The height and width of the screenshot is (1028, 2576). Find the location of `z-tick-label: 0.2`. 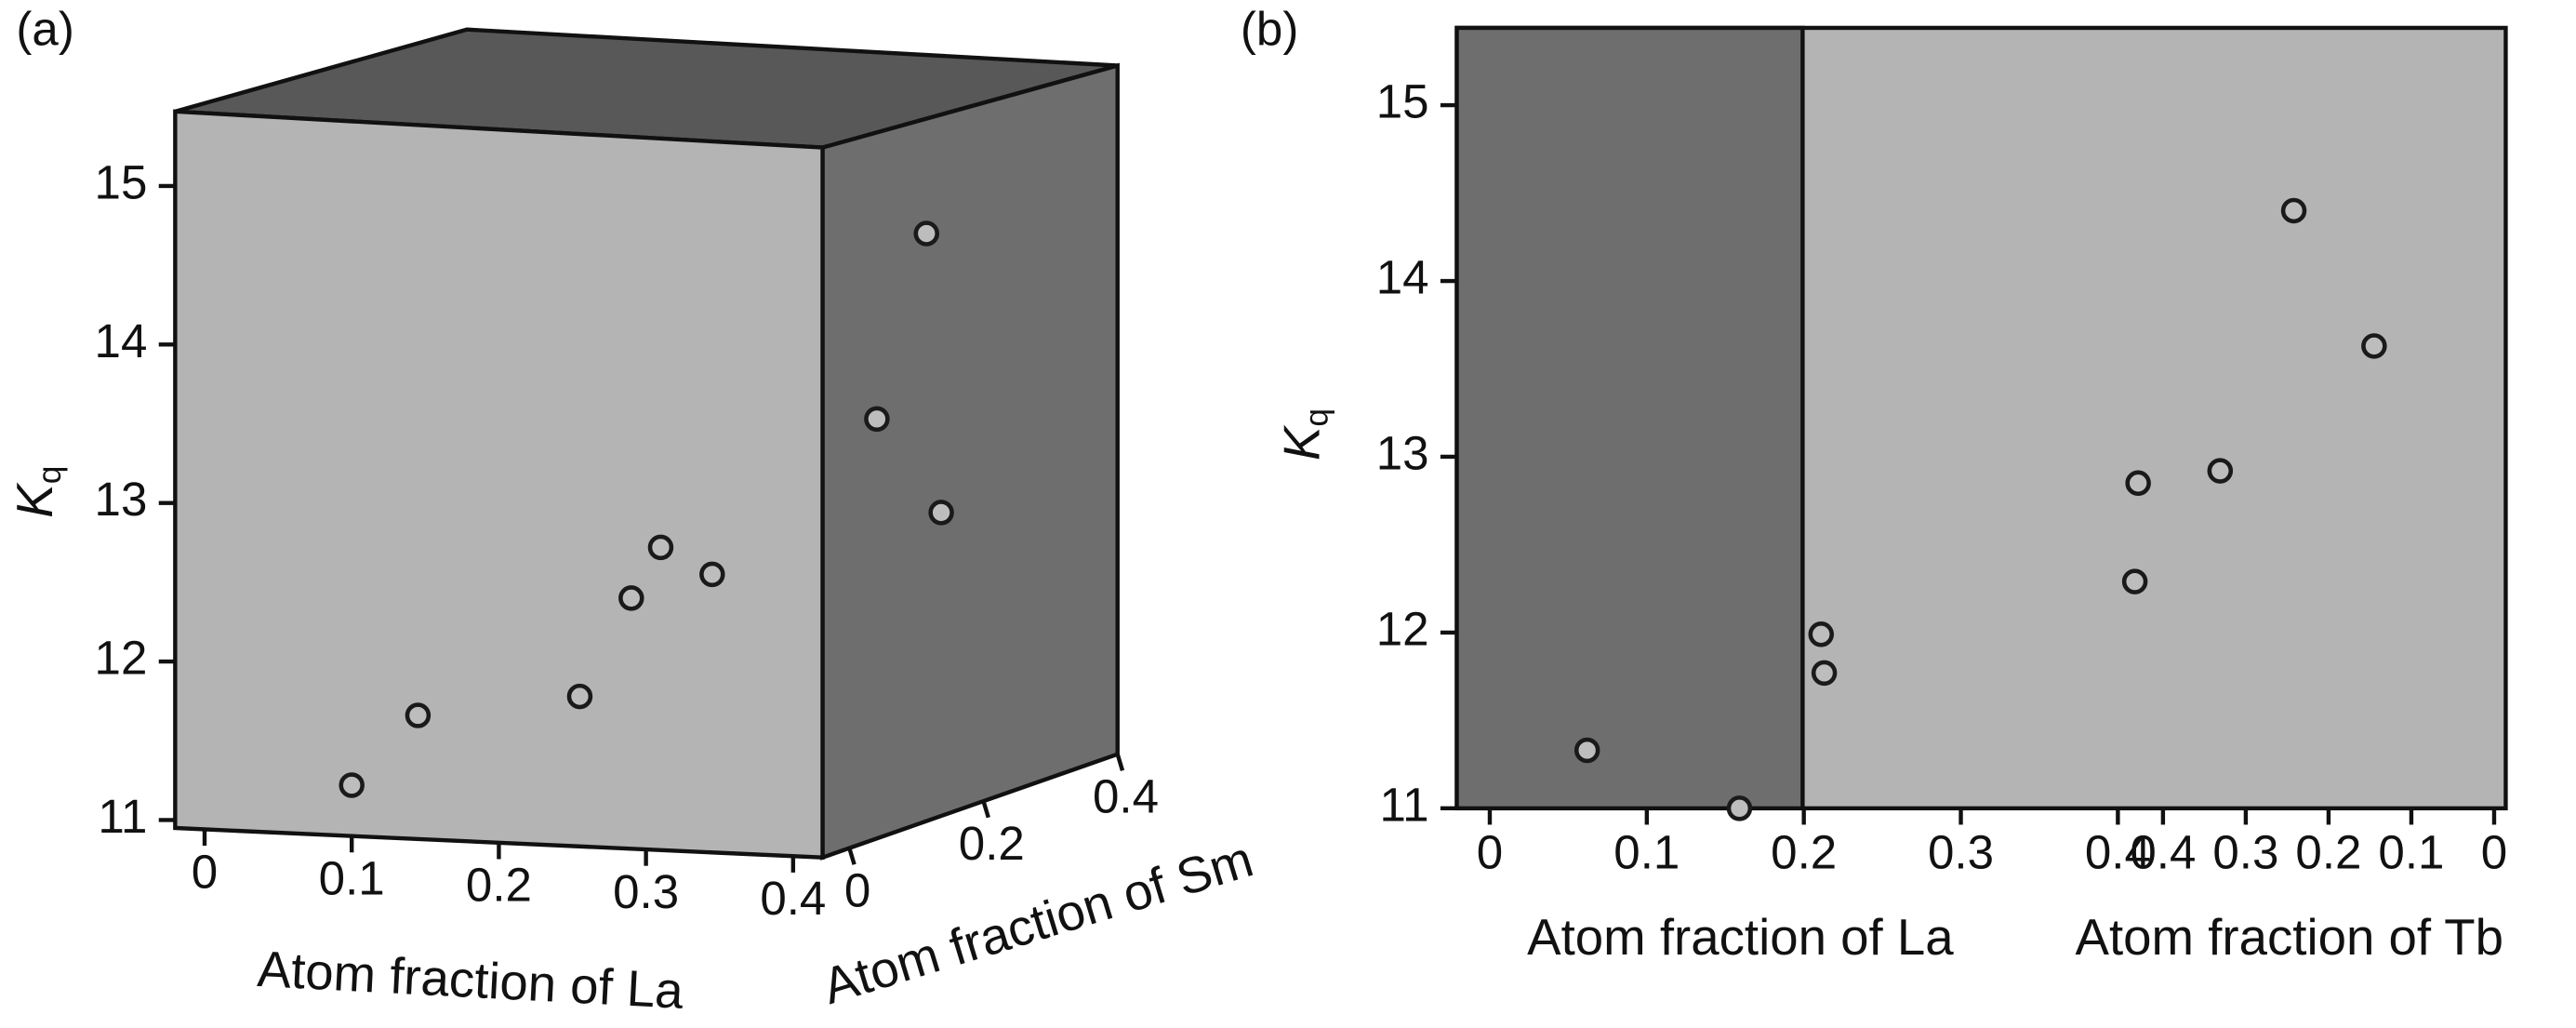

z-tick-label: 0.2 is located at coordinates (992, 843).